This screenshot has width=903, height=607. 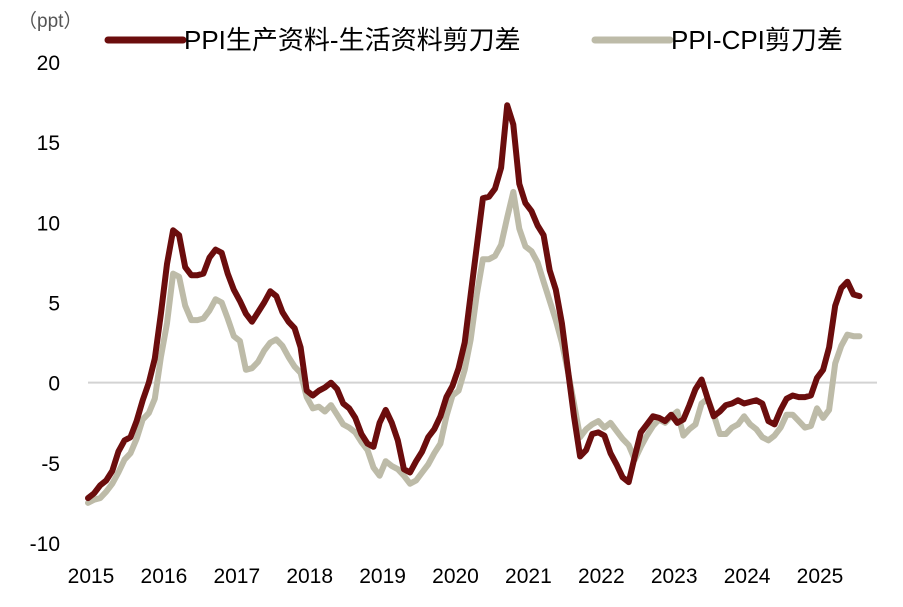 I want to click on legend-label-series-2: PPI-CPI剪刀差, so click(x=757, y=40).